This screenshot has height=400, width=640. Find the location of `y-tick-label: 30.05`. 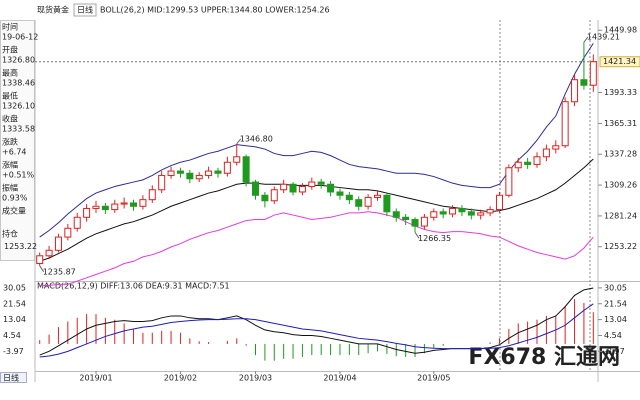

y-tick-label: 30.05 is located at coordinates (615, 287).